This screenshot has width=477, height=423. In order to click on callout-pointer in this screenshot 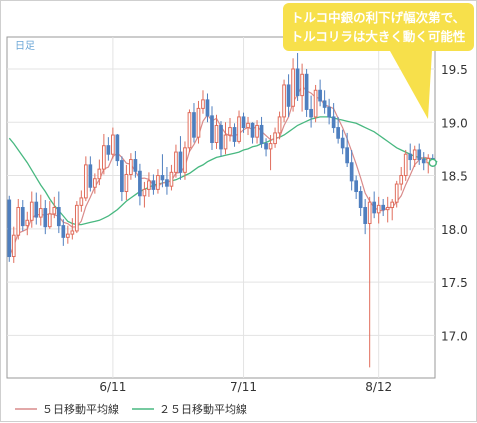, I will do `click(411, 85)`.